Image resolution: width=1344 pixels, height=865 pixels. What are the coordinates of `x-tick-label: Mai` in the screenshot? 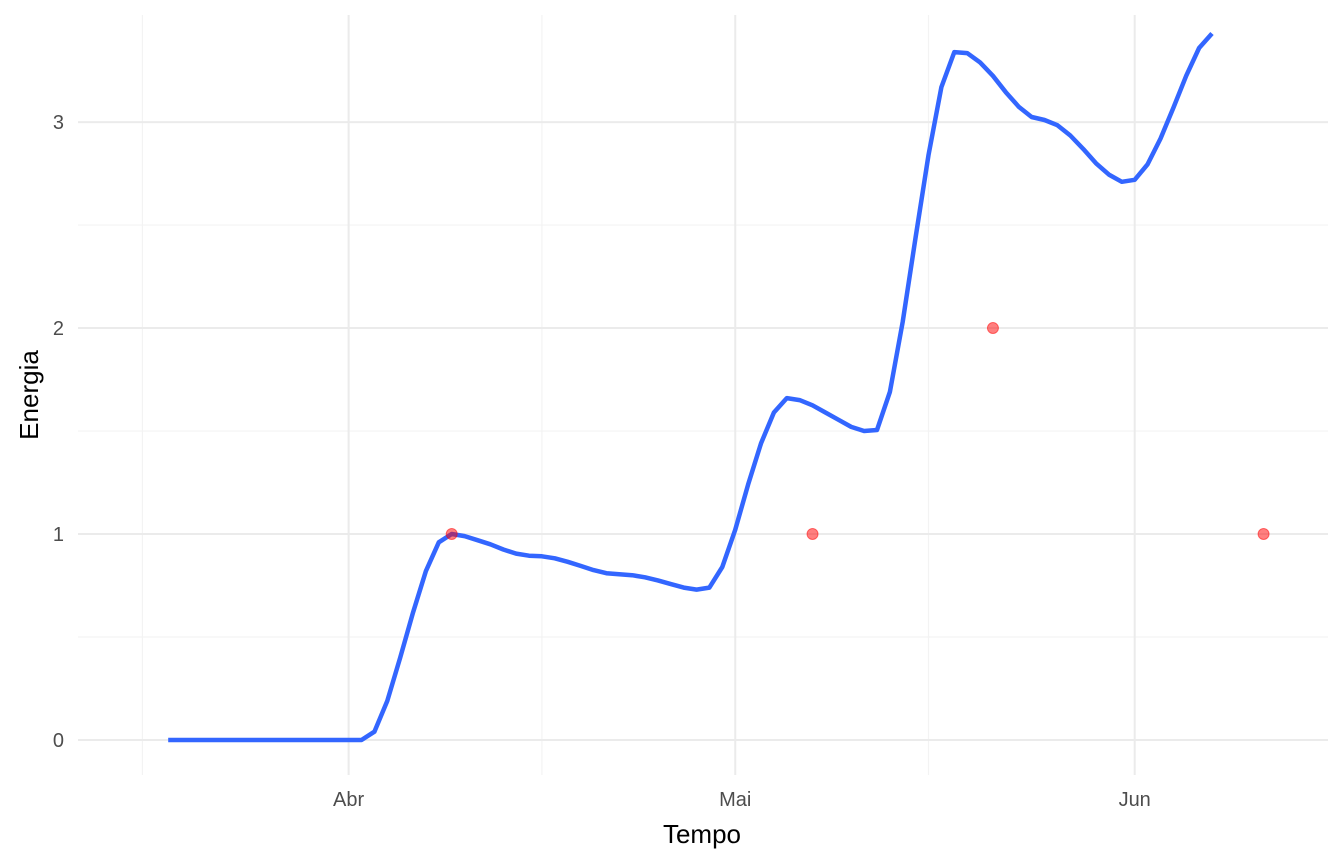 It's located at (735, 800).